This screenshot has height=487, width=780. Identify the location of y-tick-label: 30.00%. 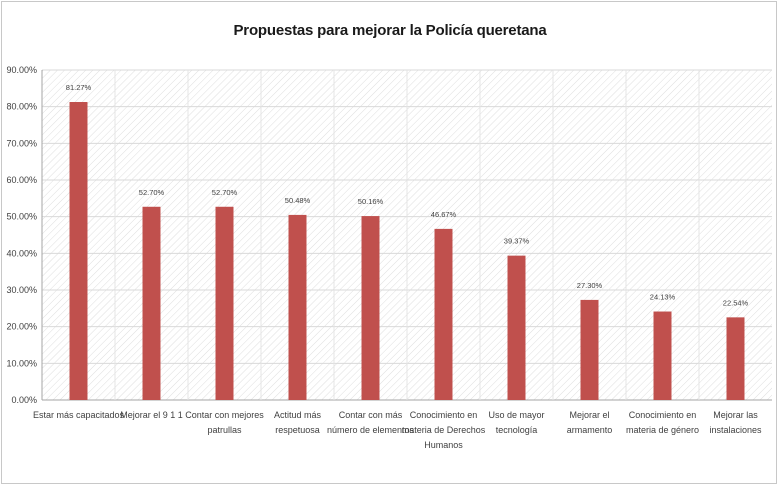
(21, 290).